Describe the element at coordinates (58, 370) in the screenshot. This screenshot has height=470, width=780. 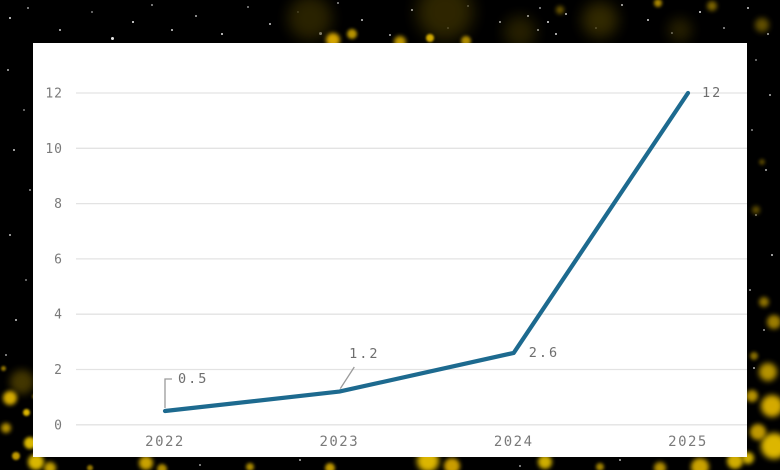
I see `y-tick-label-2: 2` at that location.